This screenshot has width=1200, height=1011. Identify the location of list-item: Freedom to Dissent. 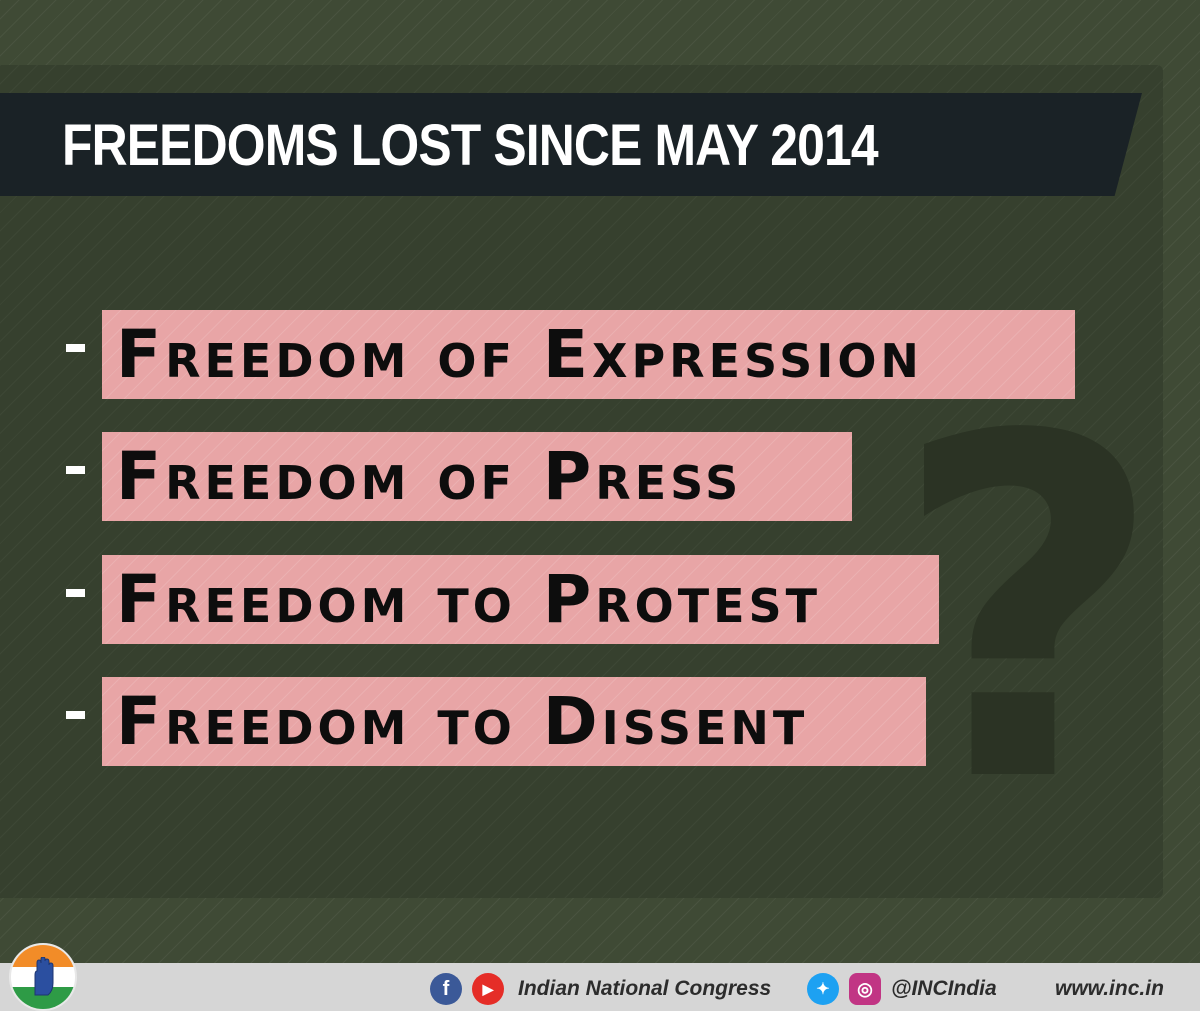
(550, 722).